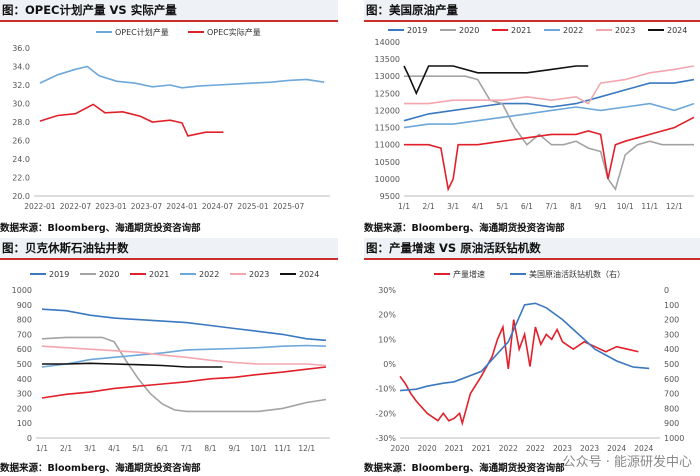  Describe the element at coordinates (627, 462) in the screenshot. I see `watermark: 公众号 · 能源研发中心` at that location.